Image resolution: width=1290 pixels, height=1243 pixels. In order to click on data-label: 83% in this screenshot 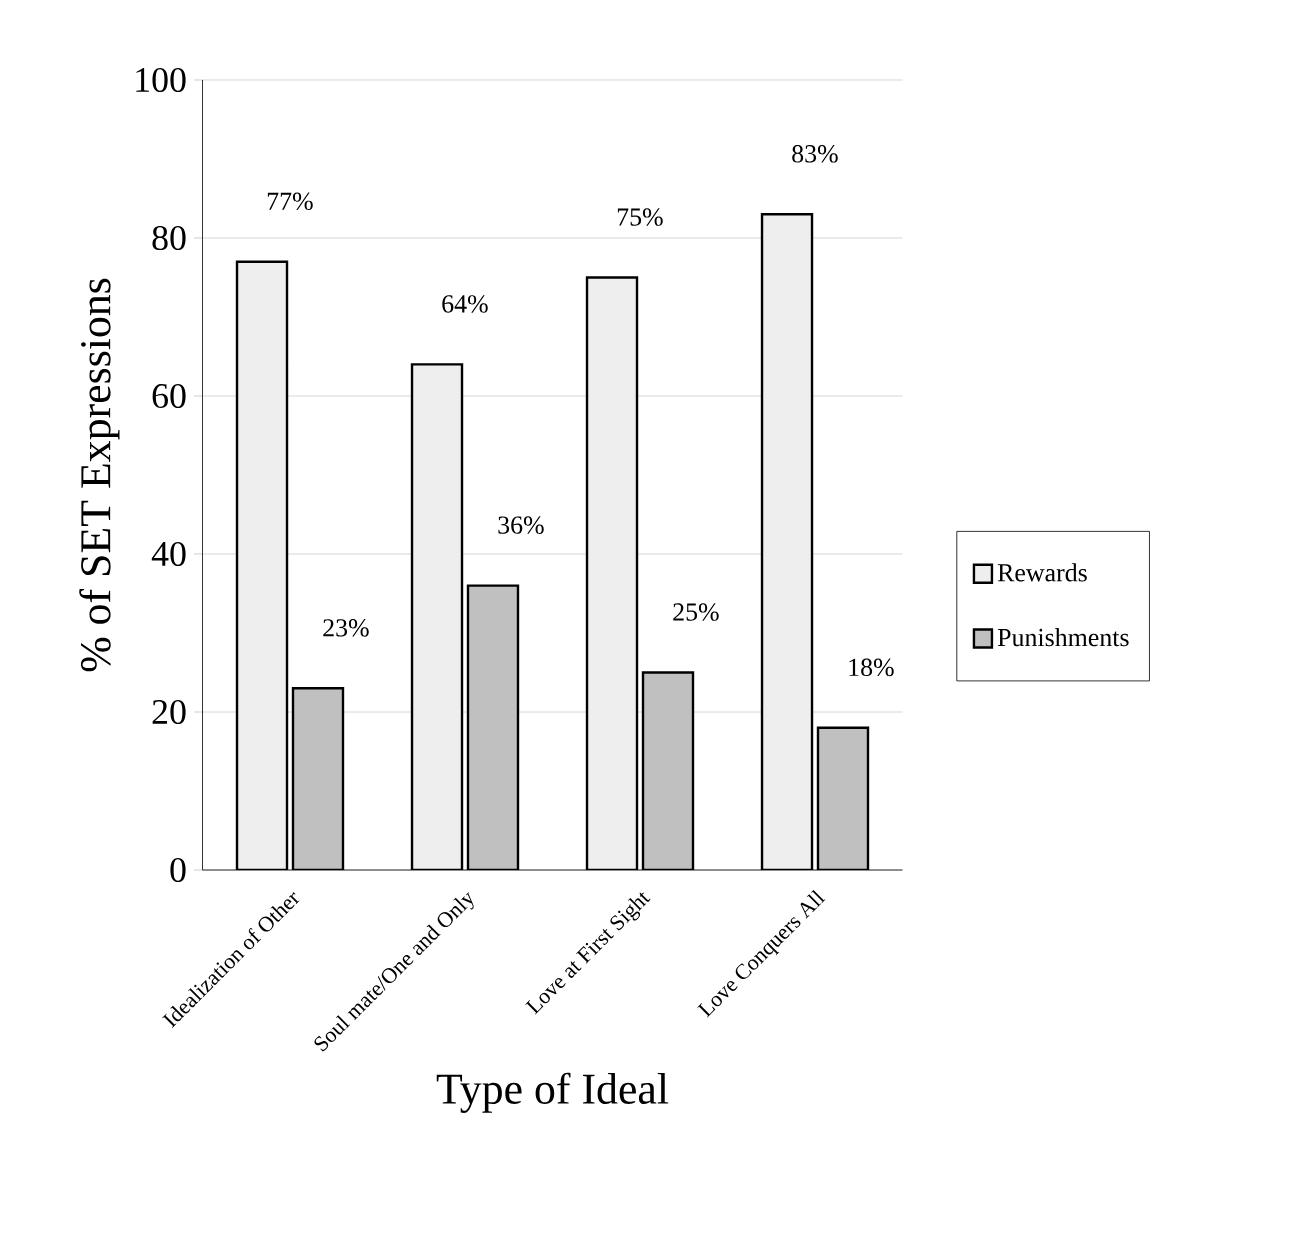, I will do `click(815, 154)`.